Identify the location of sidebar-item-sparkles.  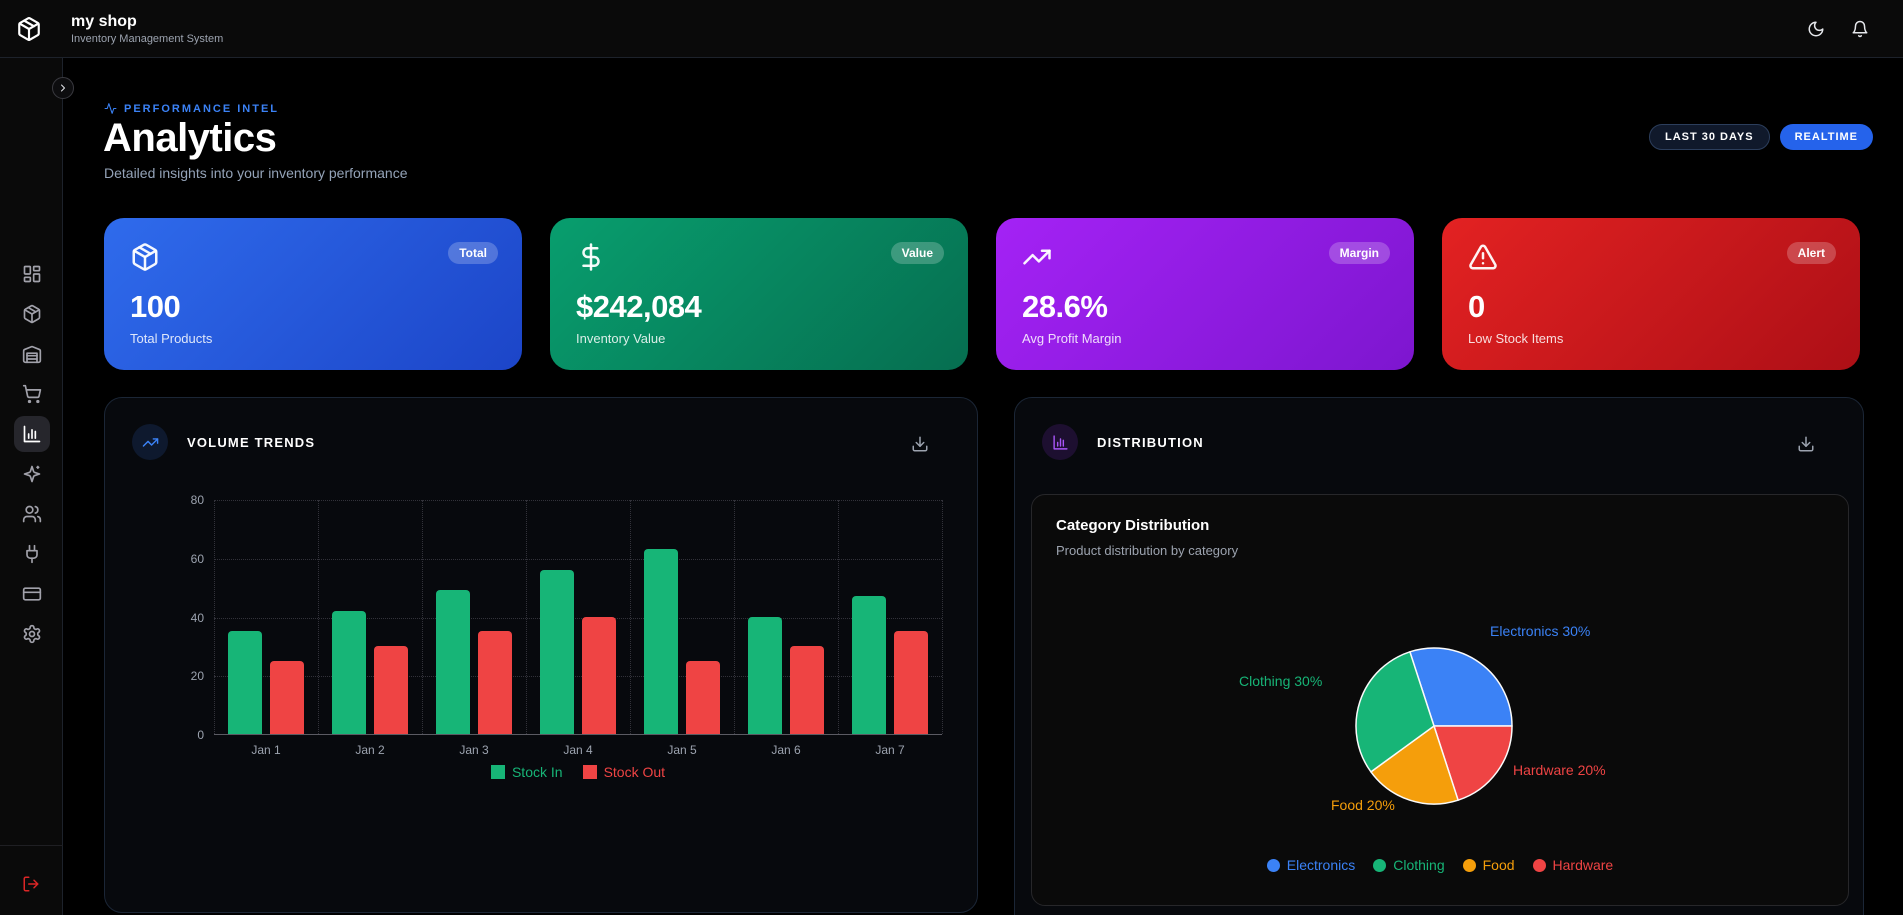
(32, 474).